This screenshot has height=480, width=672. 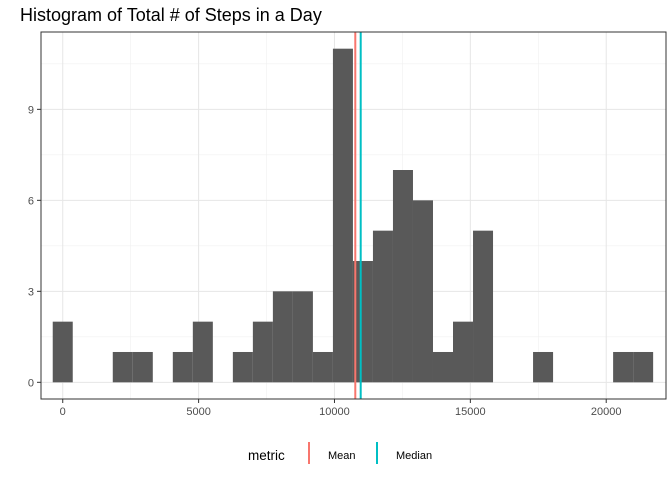 I want to click on x-axis: 0 5000 10000 15000 20000, so click(x=341, y=408).